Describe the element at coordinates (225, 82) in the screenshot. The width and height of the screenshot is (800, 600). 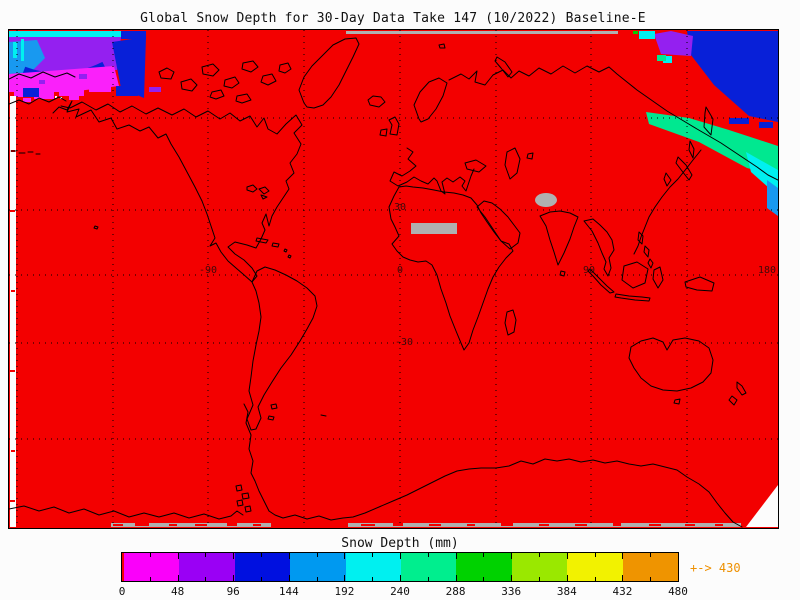
I see `arctic-islands` at that location.